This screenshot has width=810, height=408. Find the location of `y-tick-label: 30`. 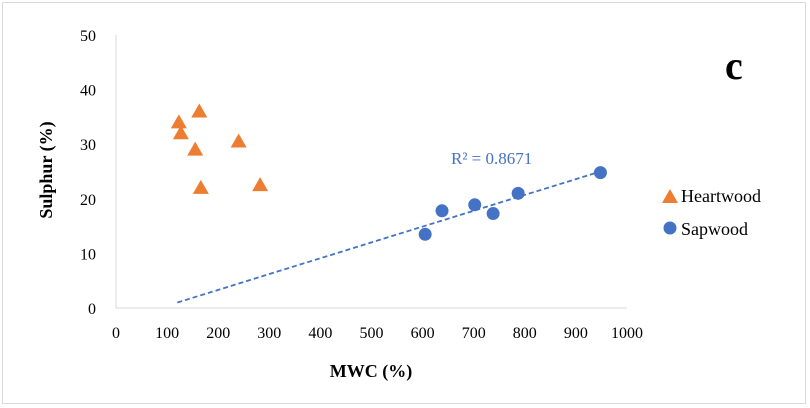

y-tick-label: 30 is located at coordinates (88, 145).